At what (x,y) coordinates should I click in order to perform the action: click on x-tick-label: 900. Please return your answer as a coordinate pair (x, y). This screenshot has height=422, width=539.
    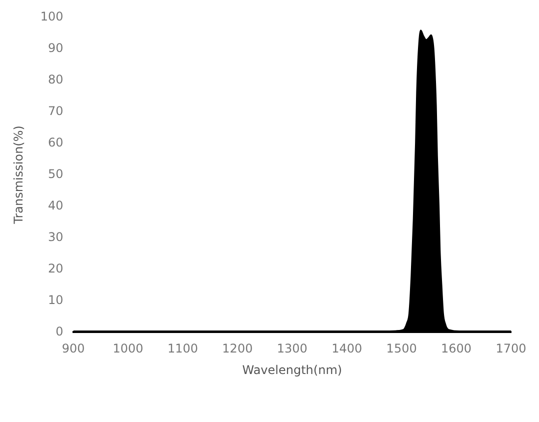
    Looking at the image, I should click on (73, 349).